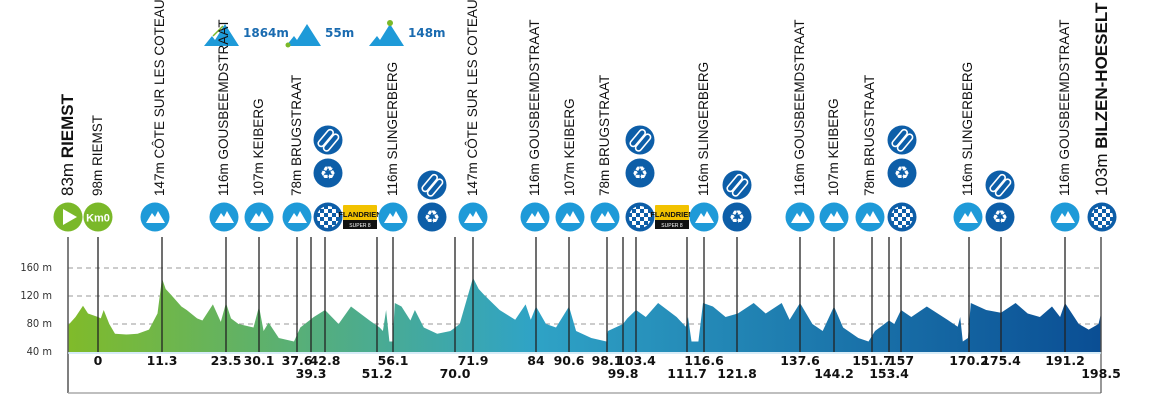 The width and height of the screenshot is (1150, 408). I want to click on km-label: 39.3, so click(311, 373).